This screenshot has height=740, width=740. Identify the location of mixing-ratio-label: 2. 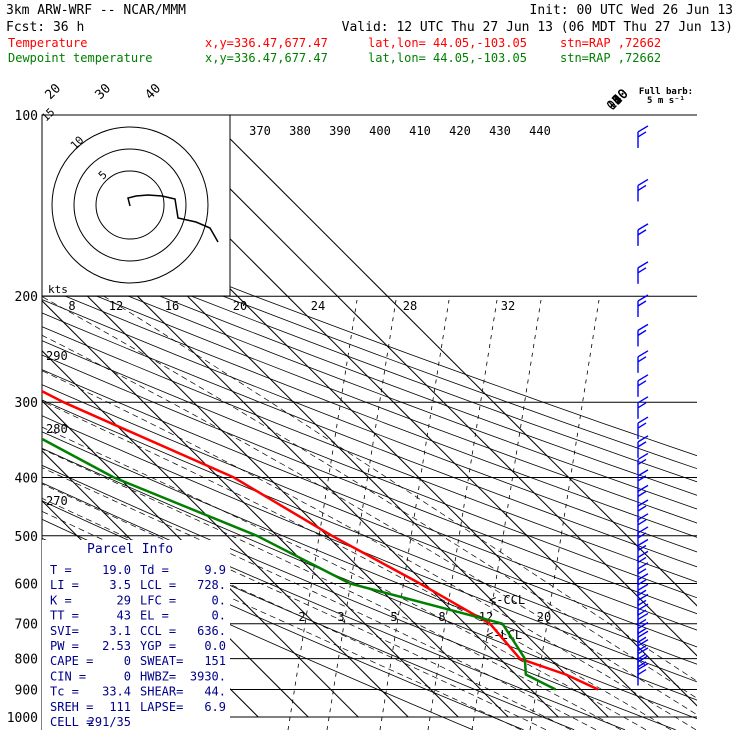
(301, 617).